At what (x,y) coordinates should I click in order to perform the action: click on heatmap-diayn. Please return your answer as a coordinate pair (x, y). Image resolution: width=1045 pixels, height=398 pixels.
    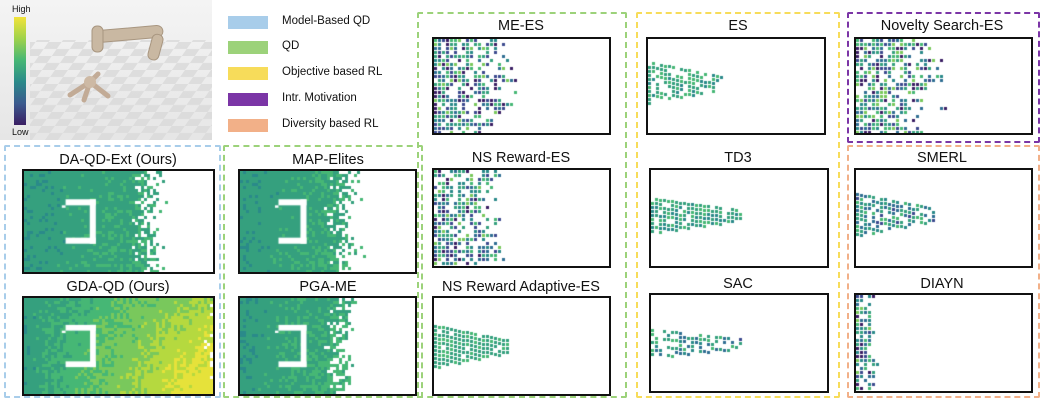
    Looking at the image, I should click on (943, 343).